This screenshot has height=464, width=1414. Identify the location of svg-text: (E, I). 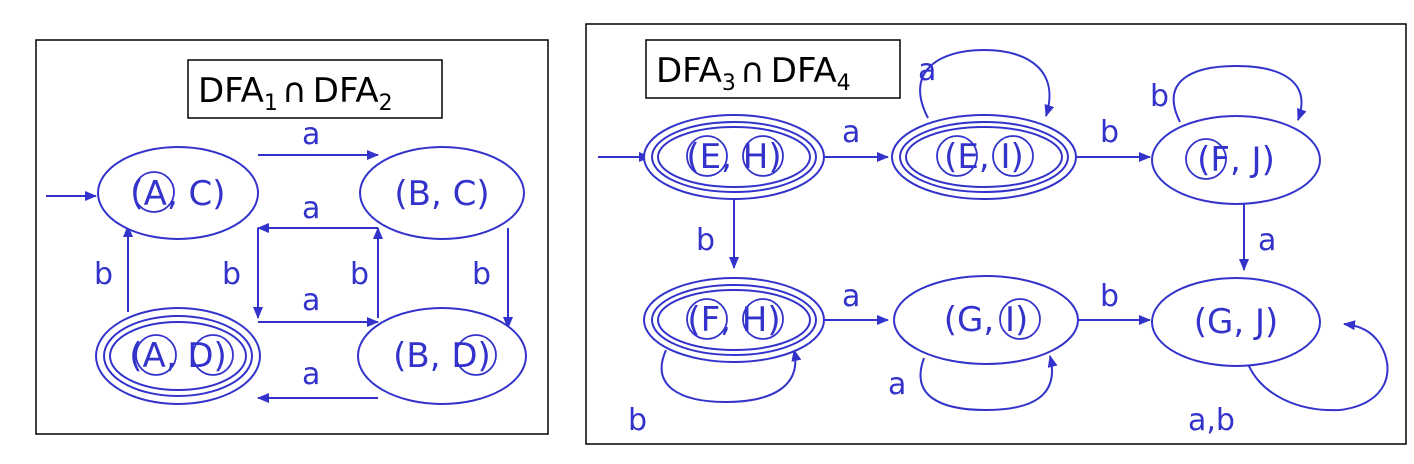
(984, 157).